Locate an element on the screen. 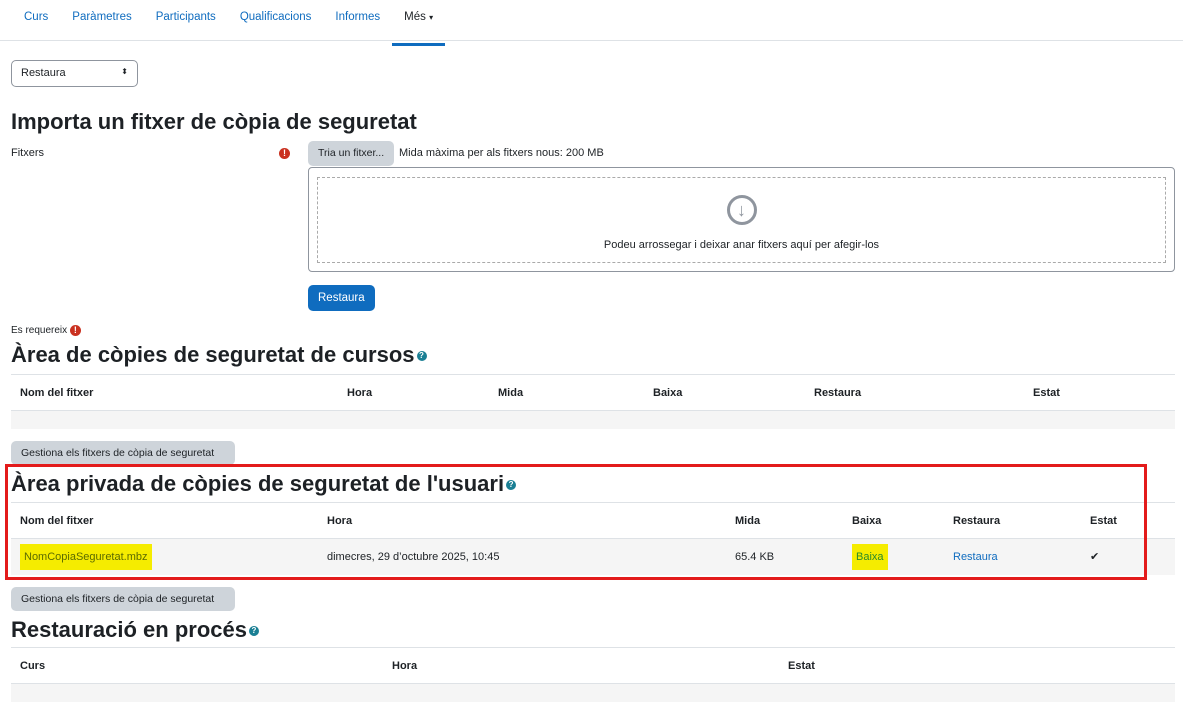 This screenshot has height=702, width=1183. nav-qualificacions: Qualificacions is located at coordinates (275, 17).